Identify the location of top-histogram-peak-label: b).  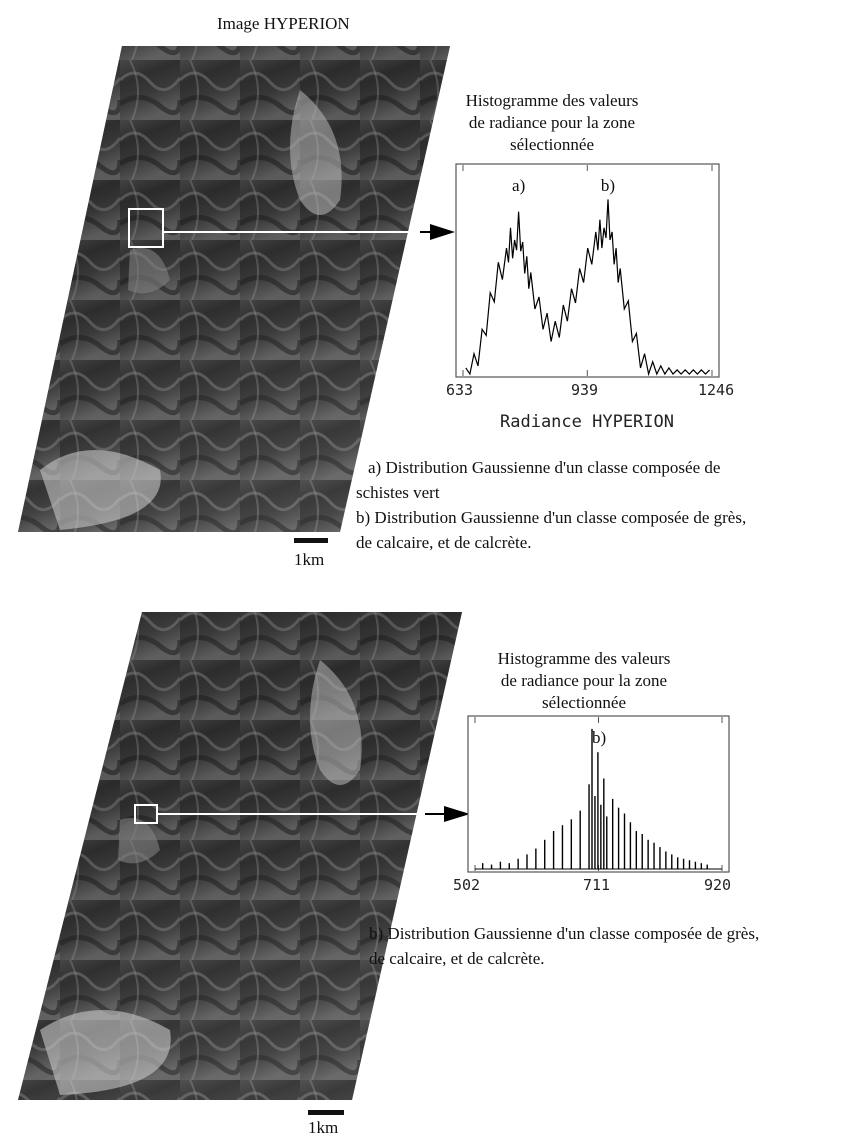
(608, 185).